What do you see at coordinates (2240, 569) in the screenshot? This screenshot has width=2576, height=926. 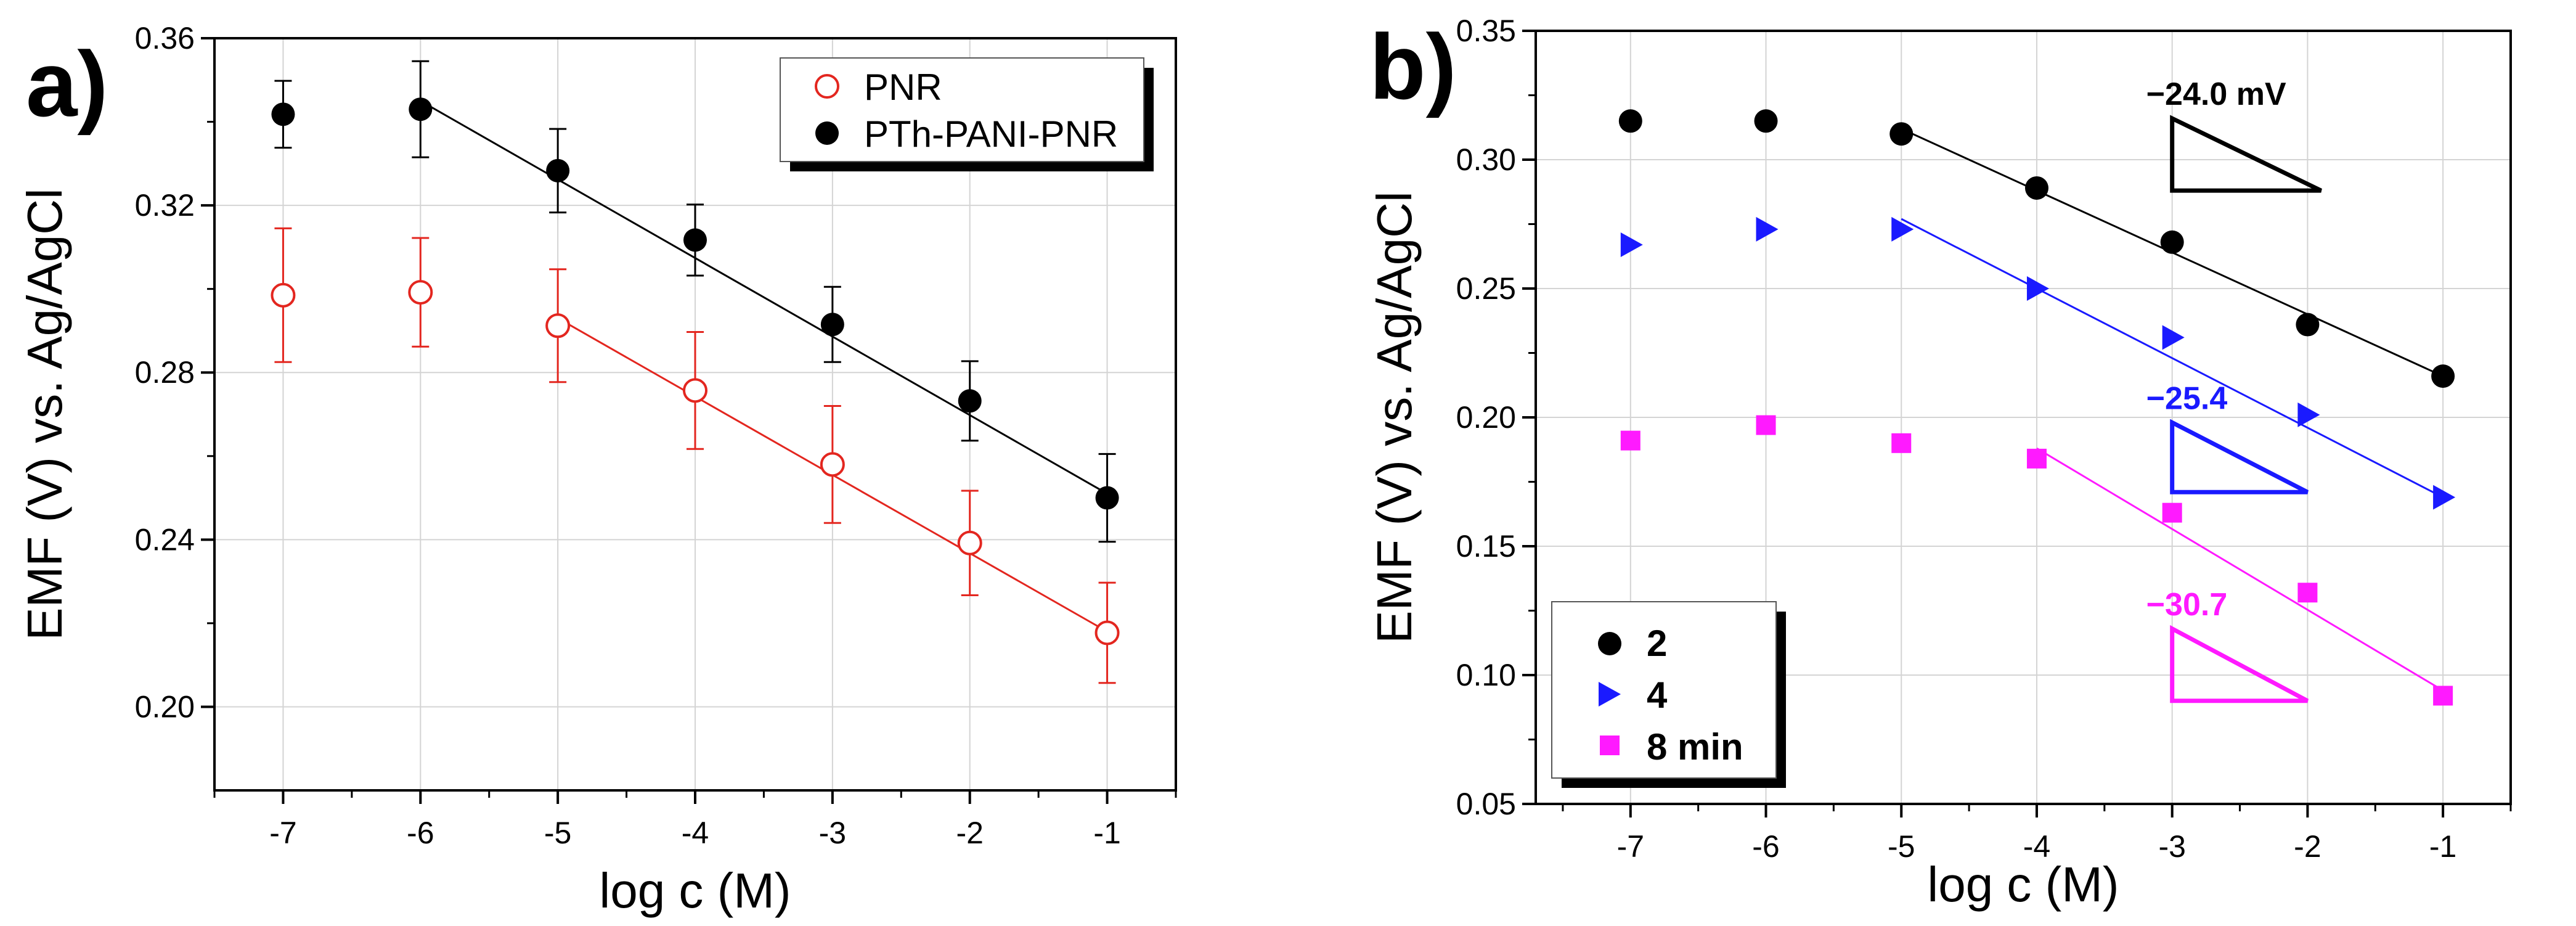 I see `fit-line-8-min` at bounding box center [2240, 569].